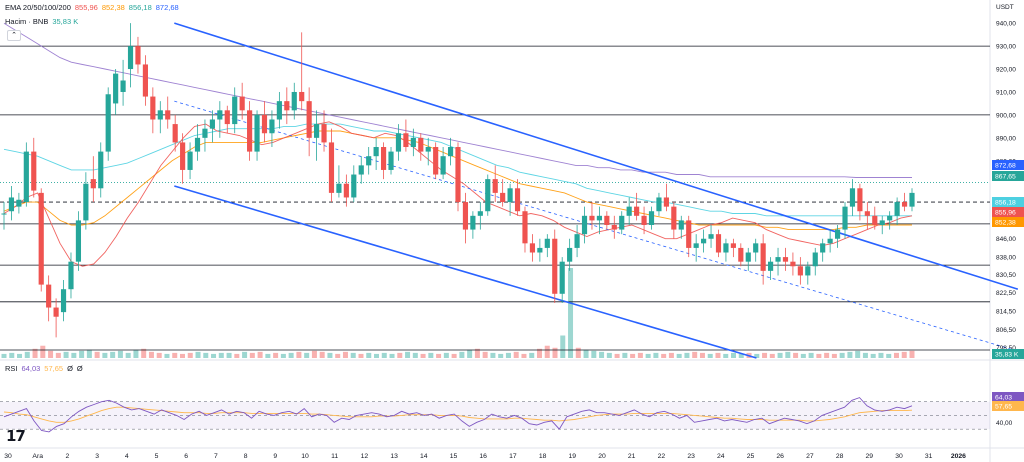 This screenshot has height=462, width=1024. What do you see at coordinates (14, 35) in the screenshot?
I see `collapse-legend-button: ⌃` at bounding box center [14, 35].